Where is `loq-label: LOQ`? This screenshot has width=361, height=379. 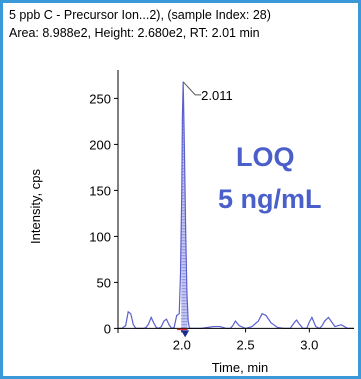
loq-label: LOQ is located at coordinates (265, 157).